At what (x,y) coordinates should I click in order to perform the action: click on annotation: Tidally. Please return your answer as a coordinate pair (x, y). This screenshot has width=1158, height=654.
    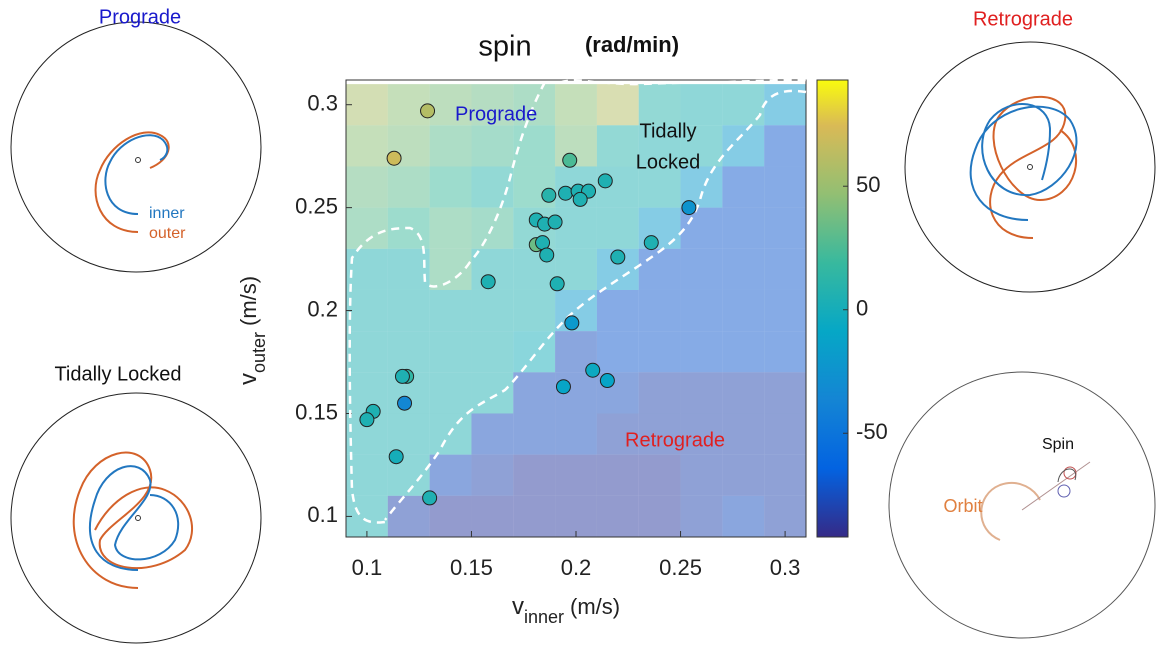
    Looking at the image, I should click on (667, 131).